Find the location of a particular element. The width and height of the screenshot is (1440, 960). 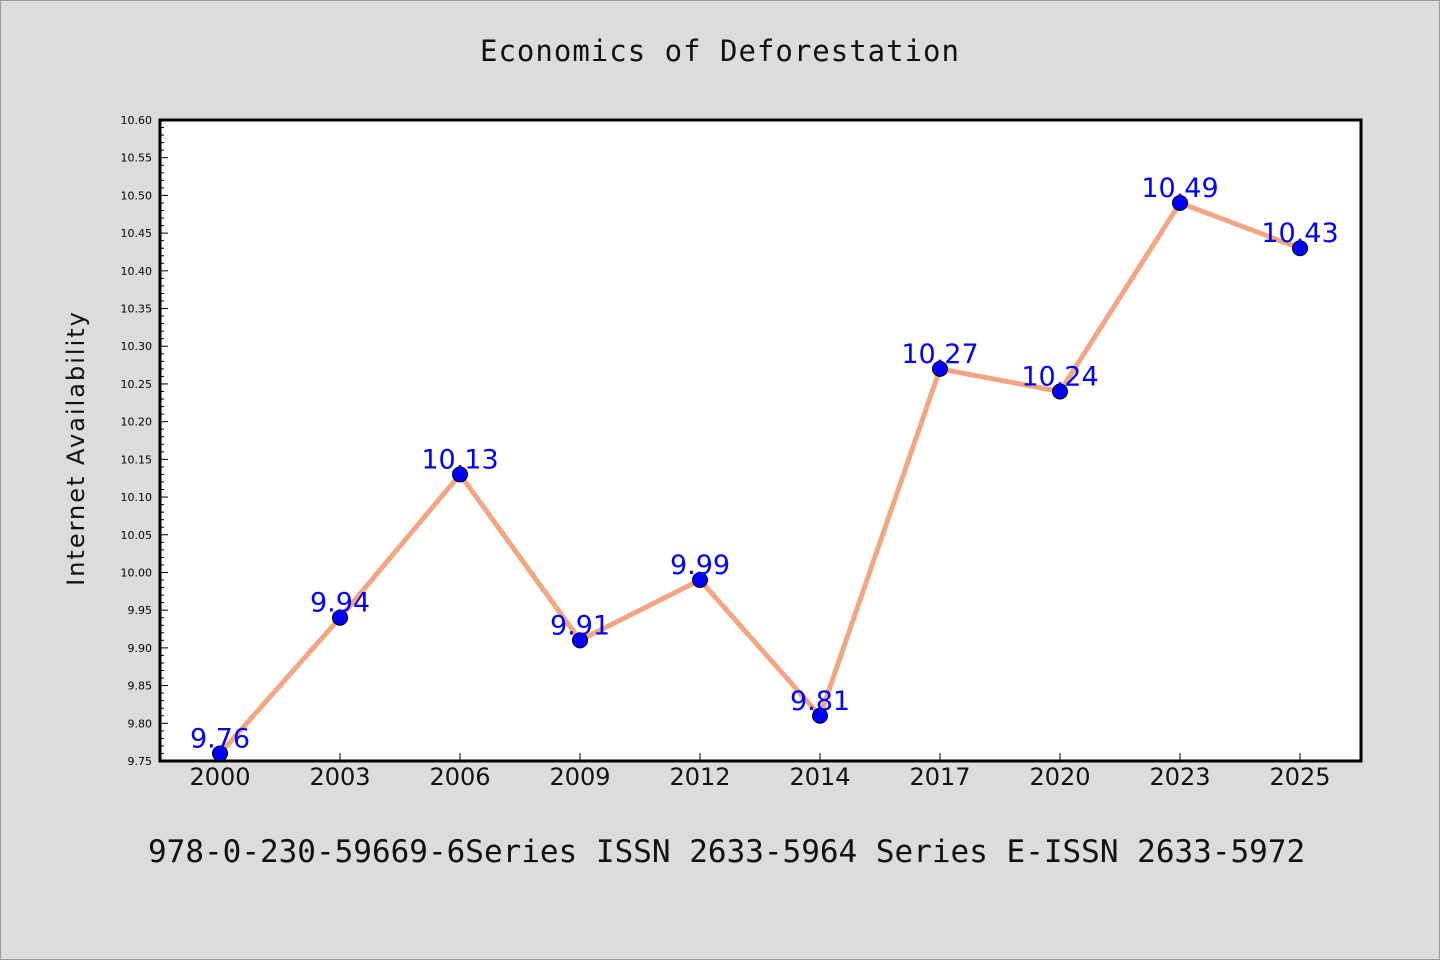

y-tick-label: 10.50 is located at coordinates (137, 195).